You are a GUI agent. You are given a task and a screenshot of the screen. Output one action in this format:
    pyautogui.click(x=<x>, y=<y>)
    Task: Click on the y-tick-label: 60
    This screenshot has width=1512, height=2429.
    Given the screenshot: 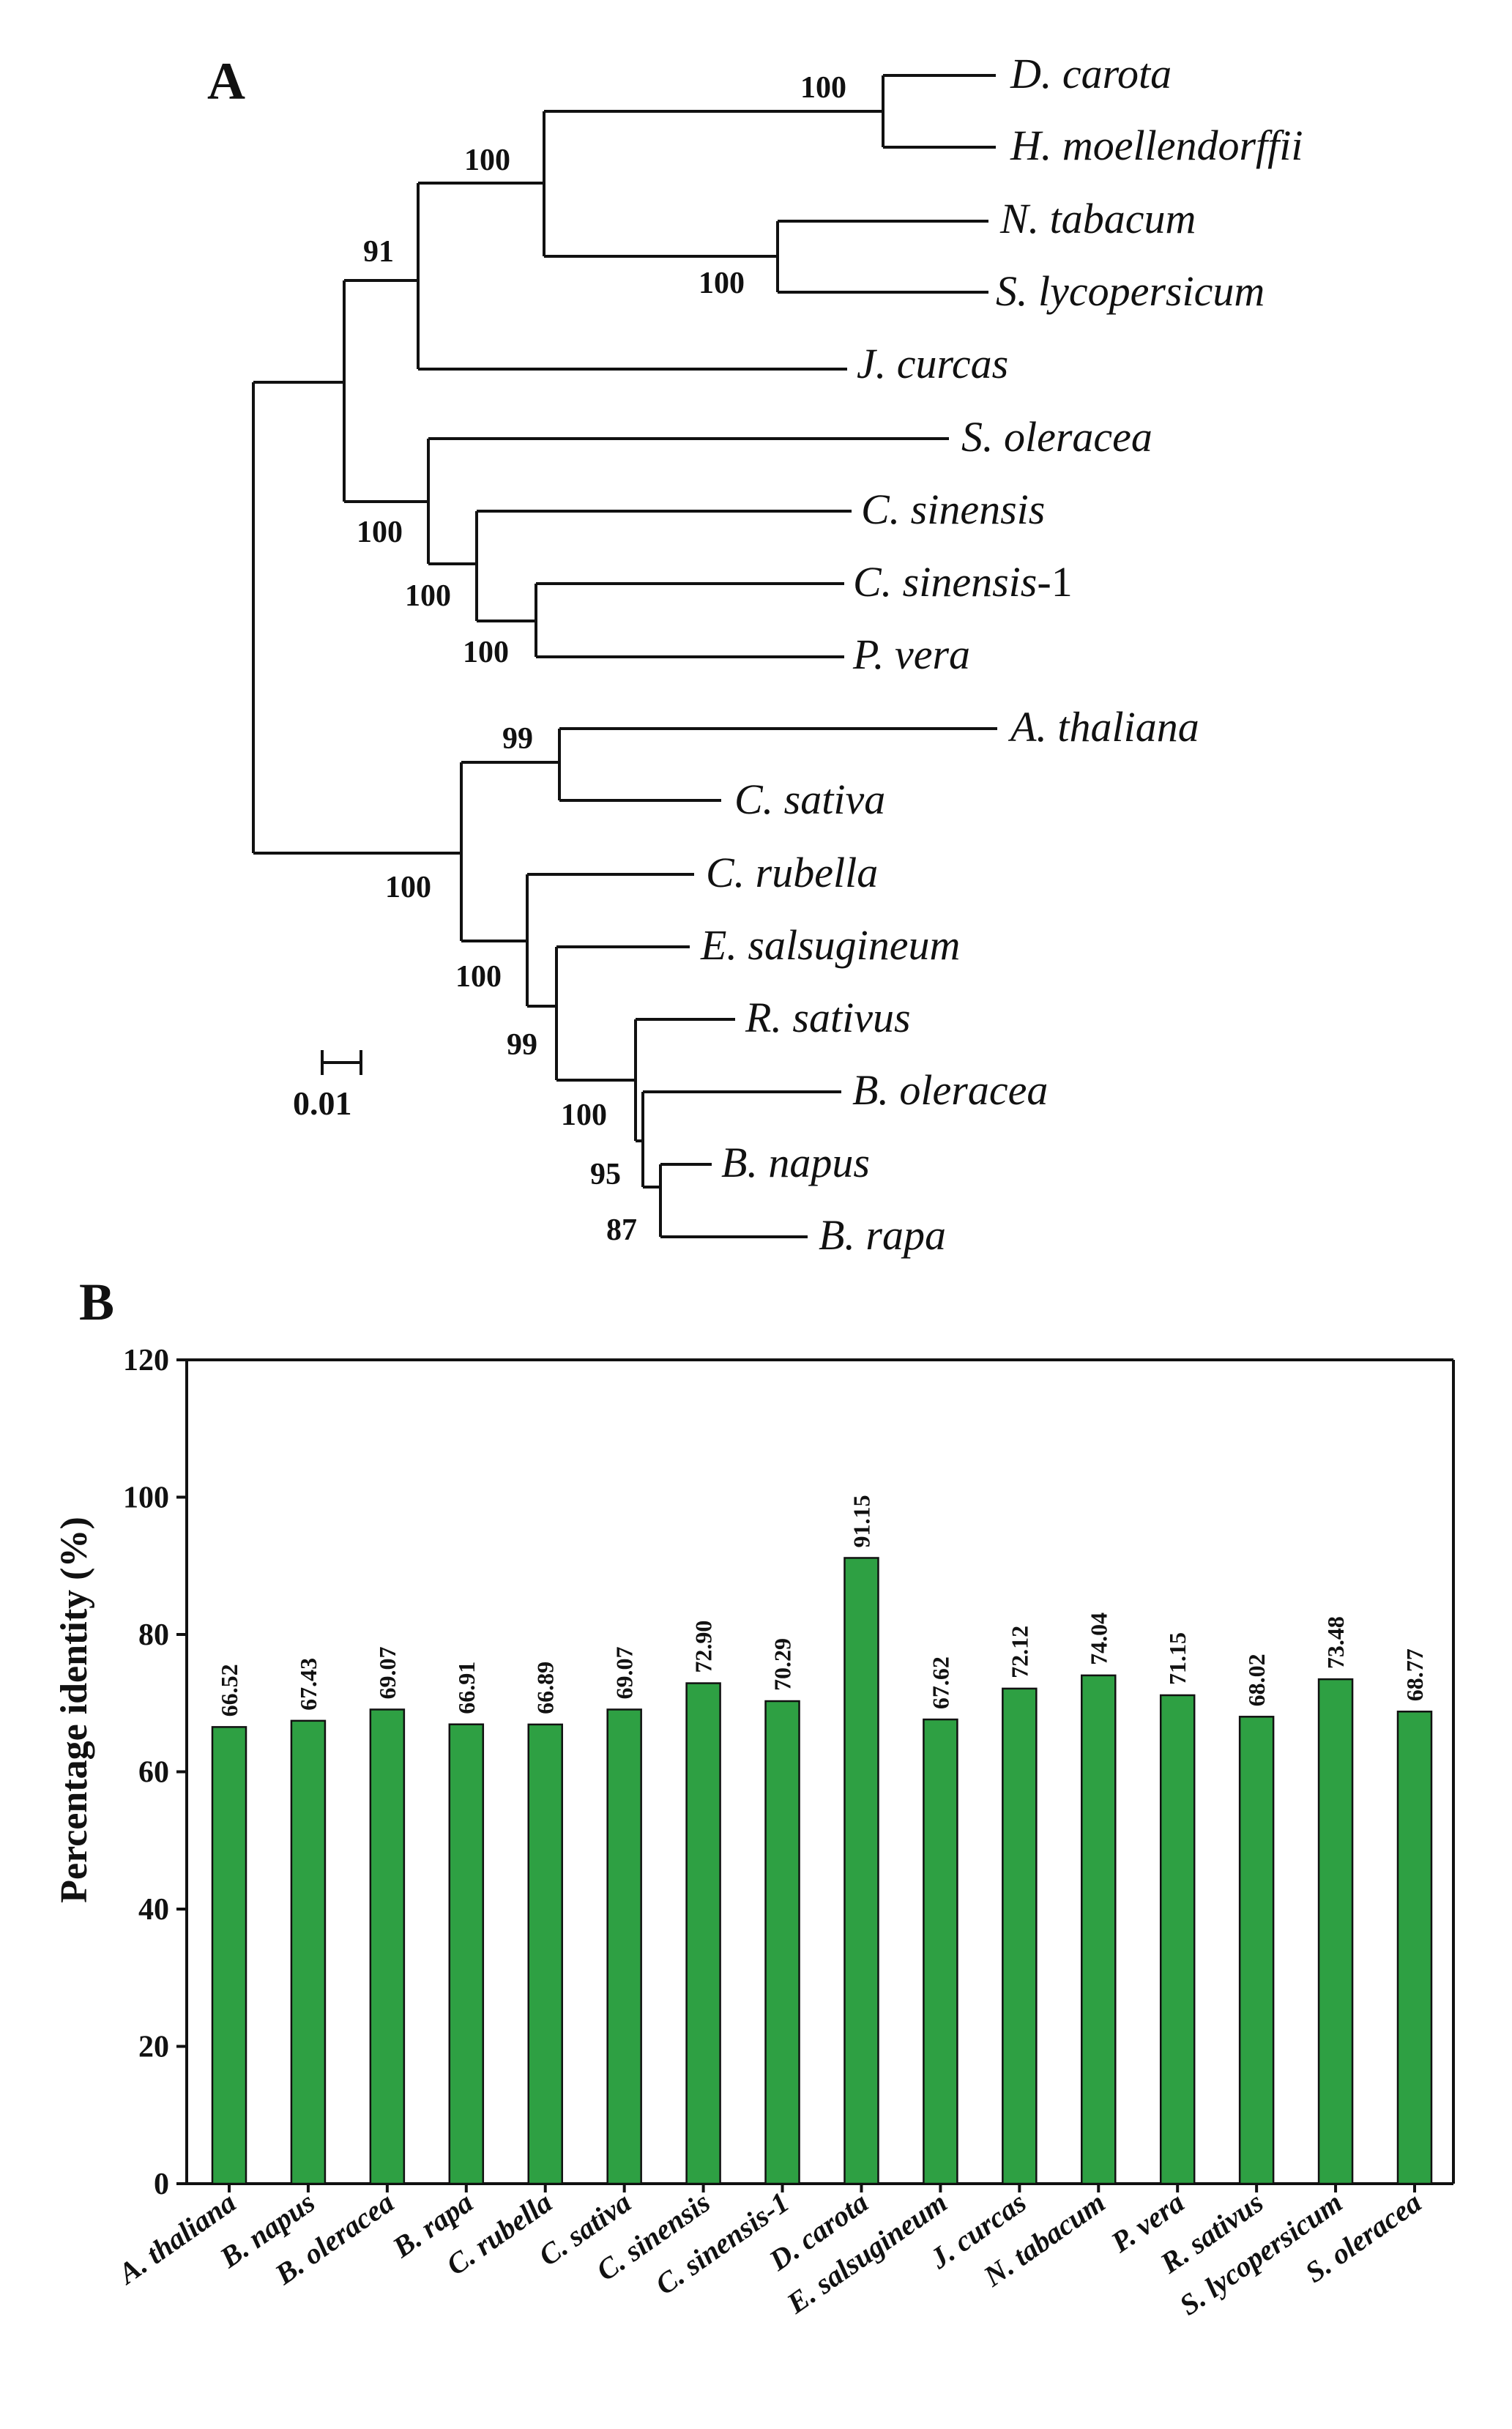 What is the action you would take?
    pyautogui.click(x=153, y=1773)
    